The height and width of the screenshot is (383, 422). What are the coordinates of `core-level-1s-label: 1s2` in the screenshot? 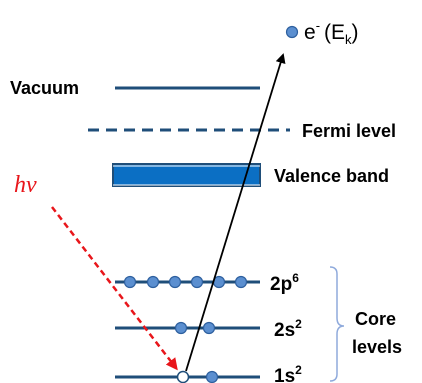 It's located at (288, 373).